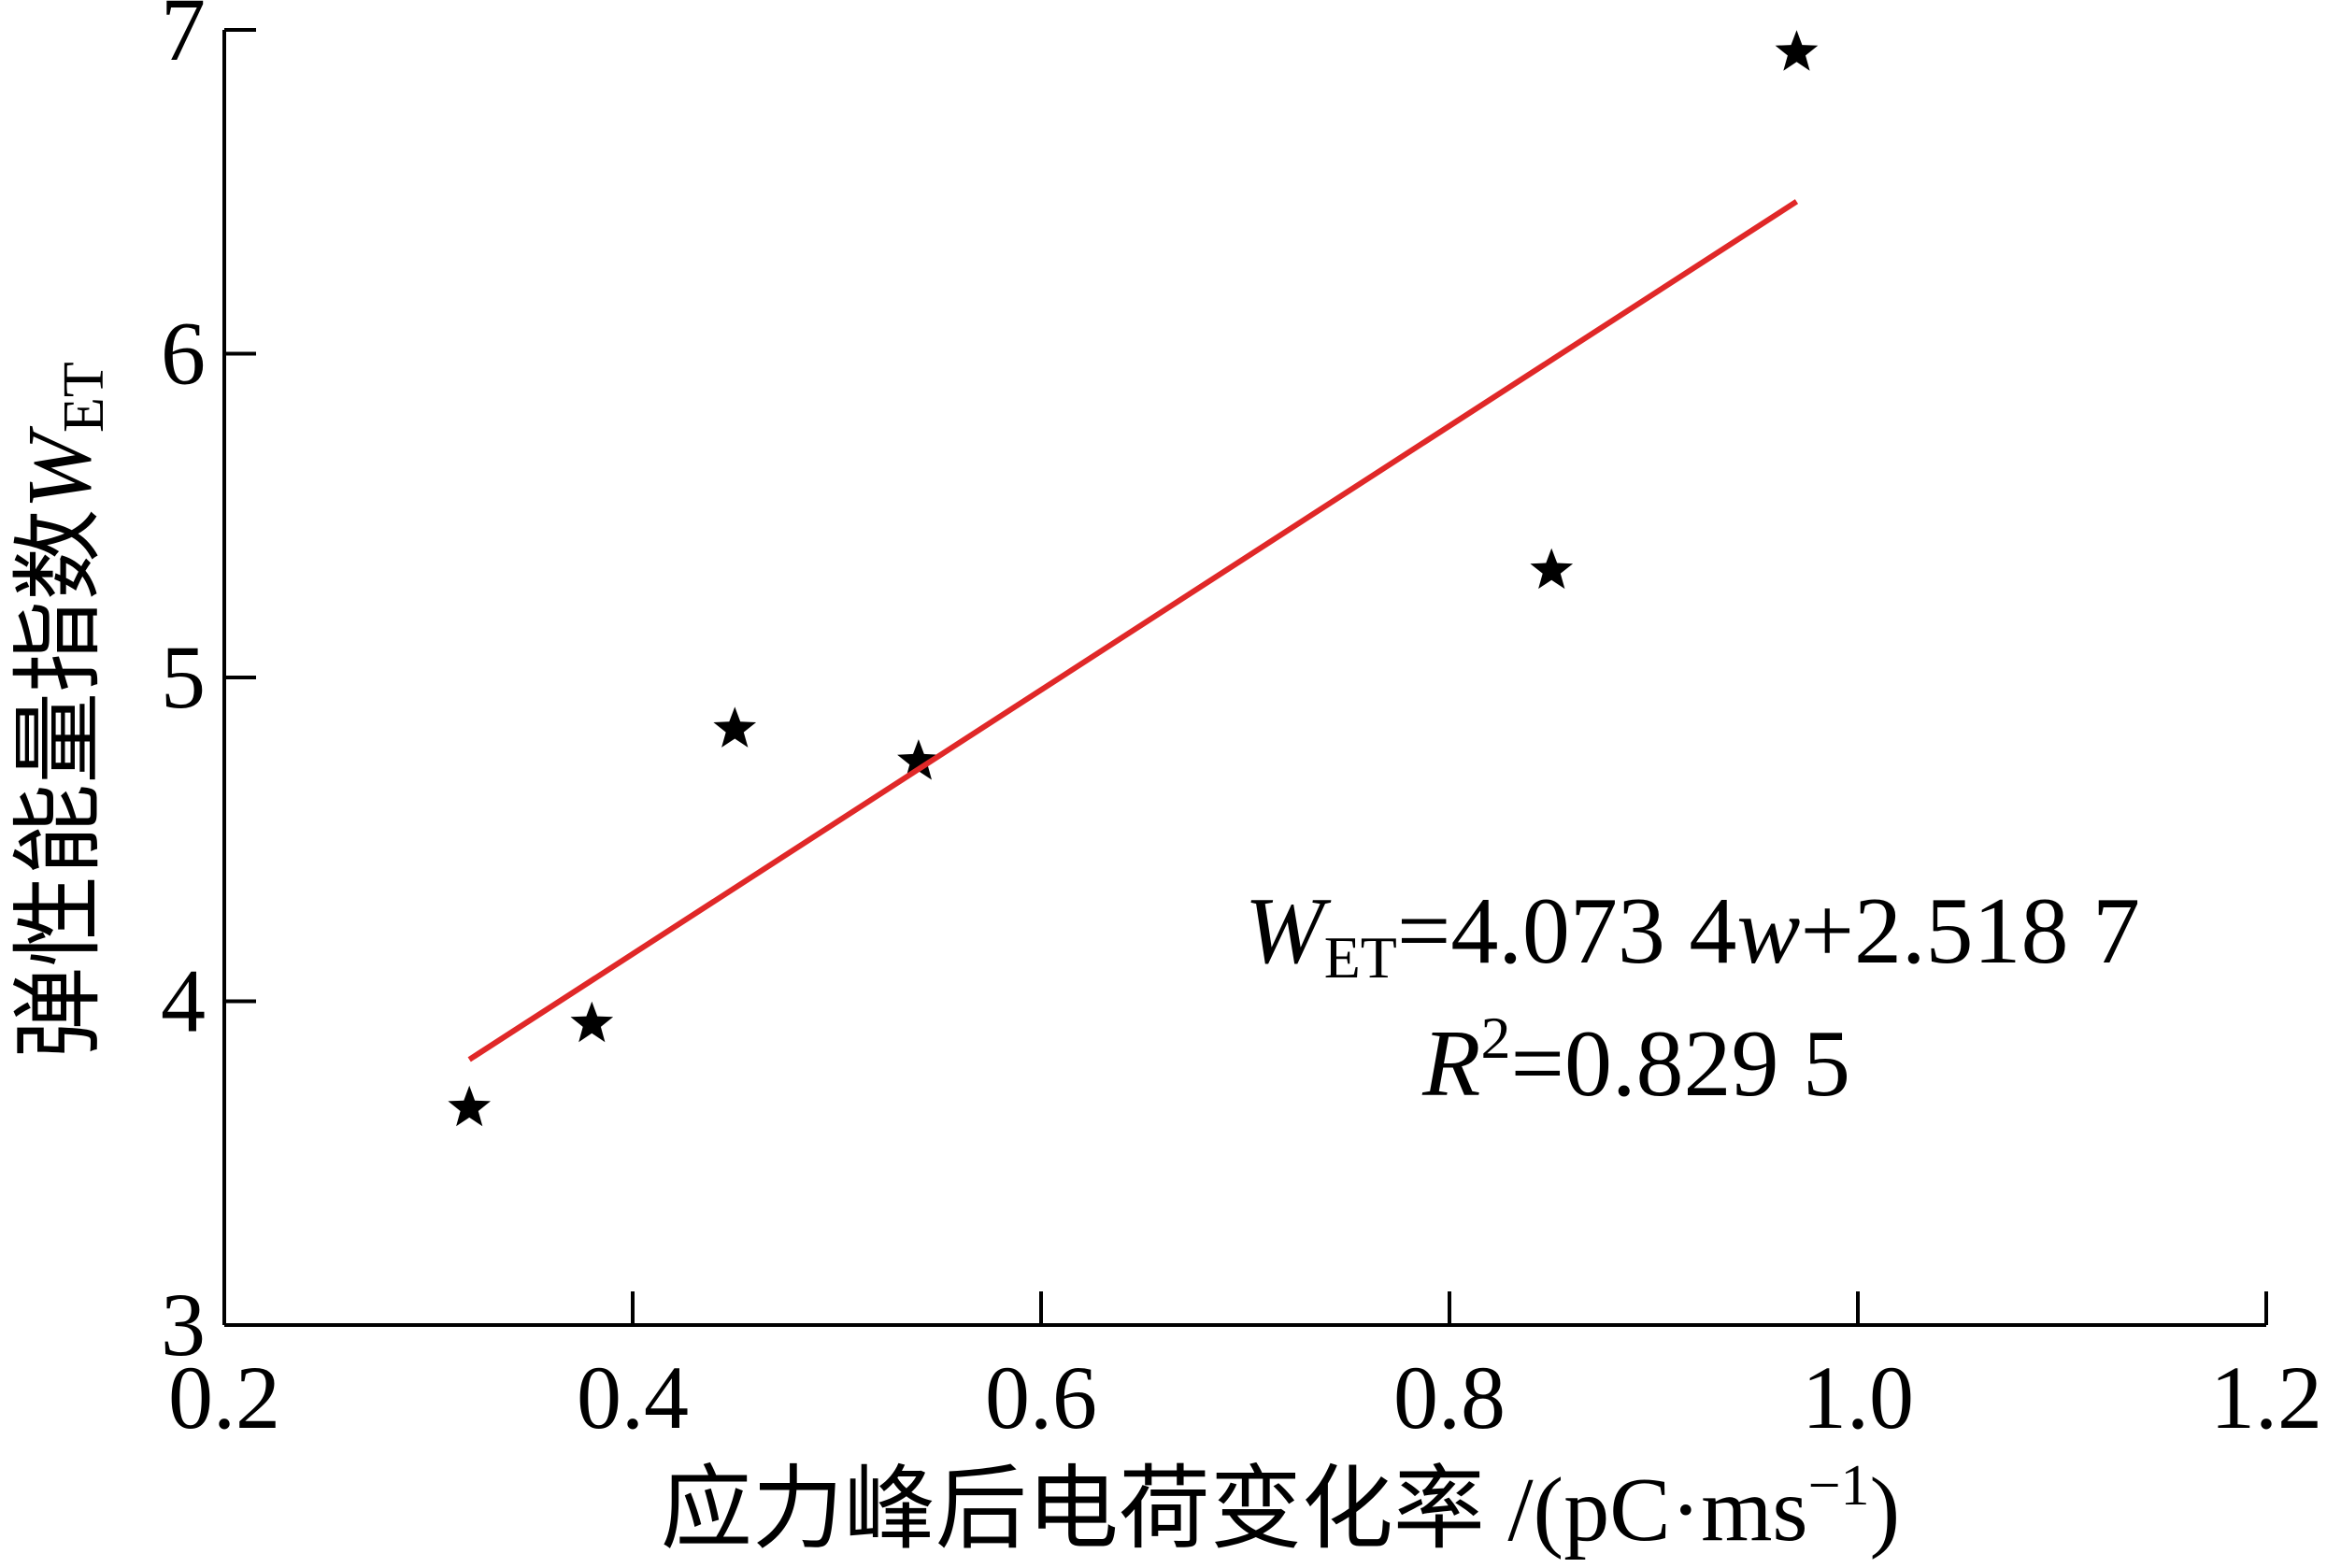 The image size is (2327, 1568). I want to click on y-label-text: 弹性能量指数, so click(60, 784).